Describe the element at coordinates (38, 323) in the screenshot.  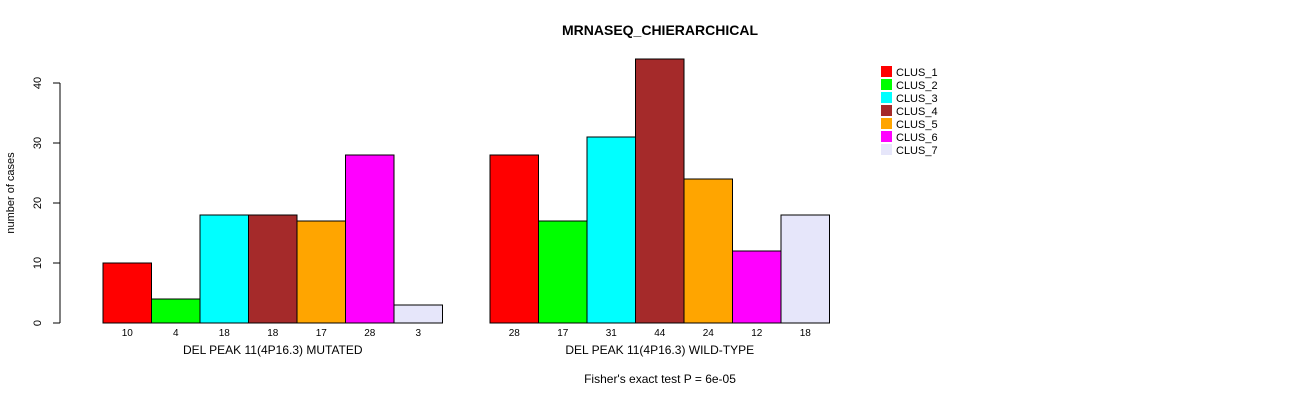
I see `y-tick-label: 0` at that location.